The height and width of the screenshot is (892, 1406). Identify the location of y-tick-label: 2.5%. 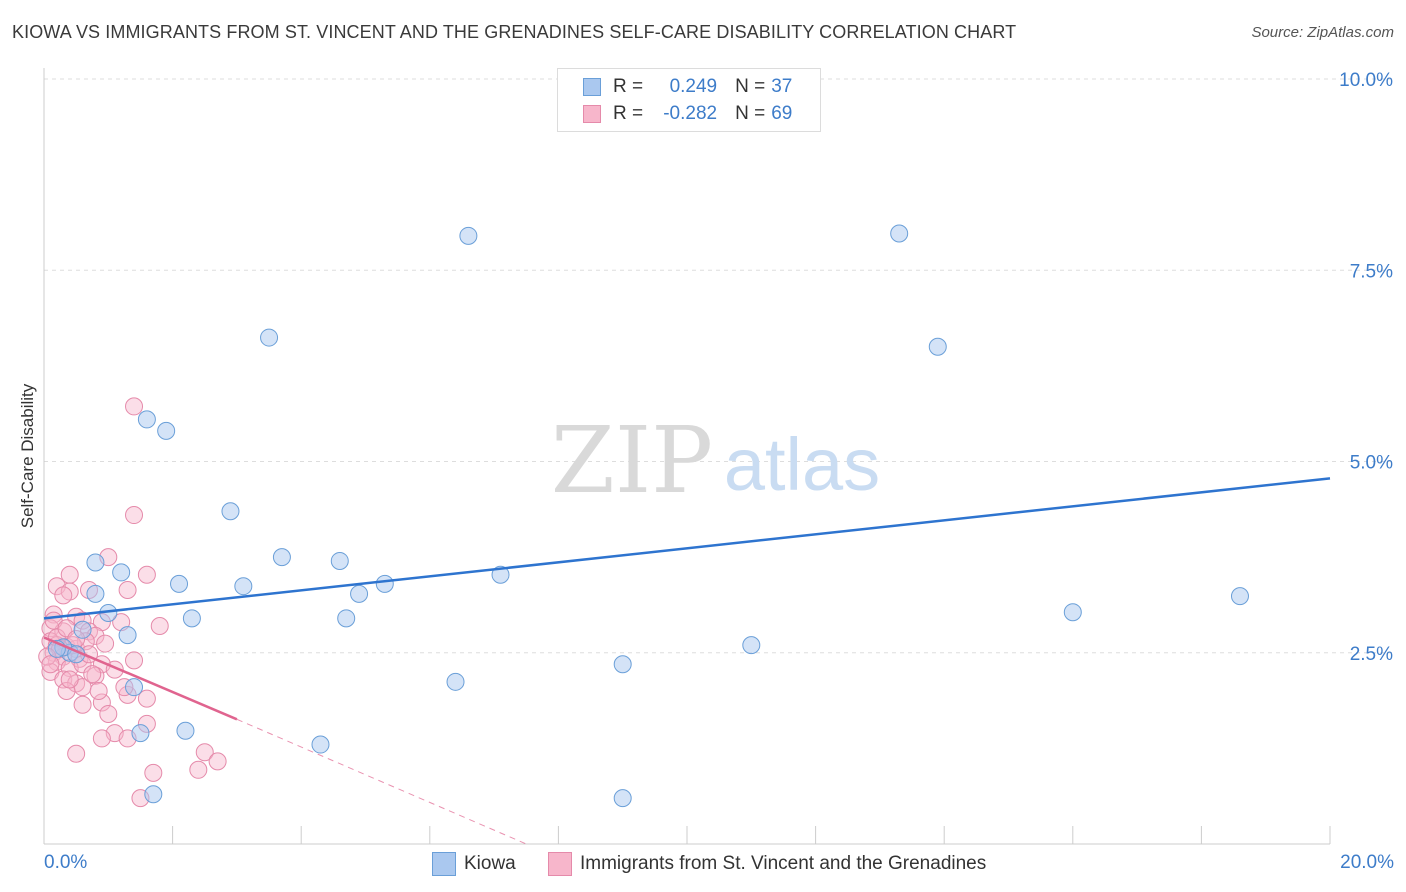
(1371, 654).